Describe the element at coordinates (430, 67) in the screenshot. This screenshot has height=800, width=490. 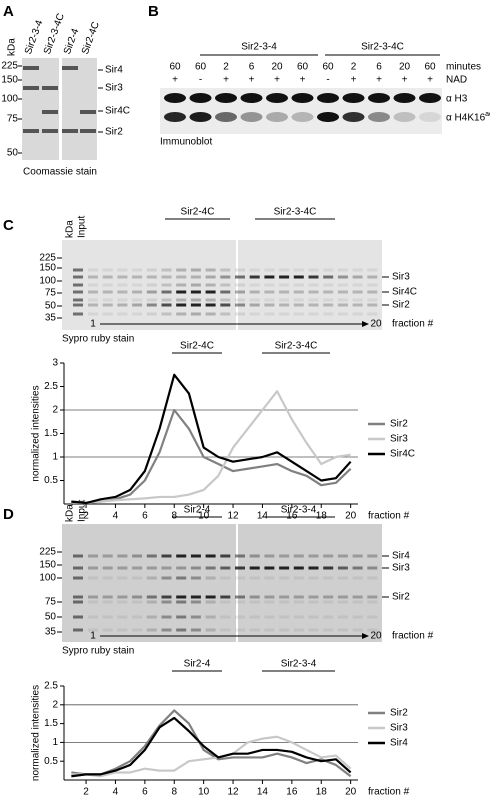
I see `minutes-value: 60` at that location.